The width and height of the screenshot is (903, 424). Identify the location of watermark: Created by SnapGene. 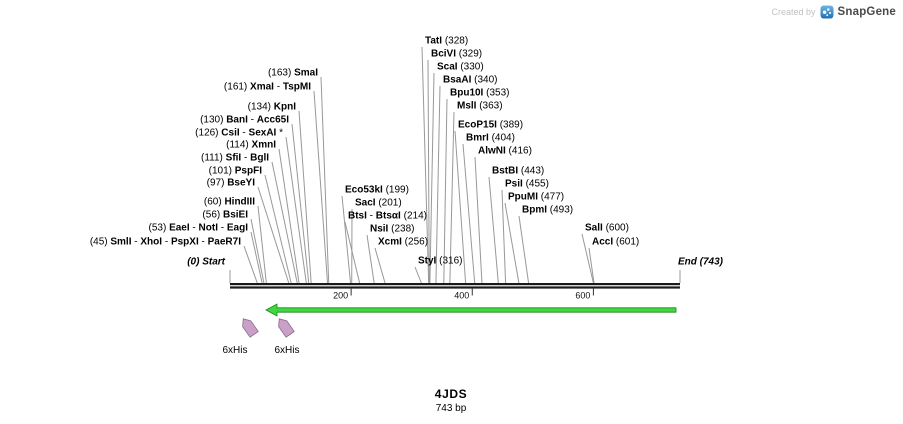
(833, 12).